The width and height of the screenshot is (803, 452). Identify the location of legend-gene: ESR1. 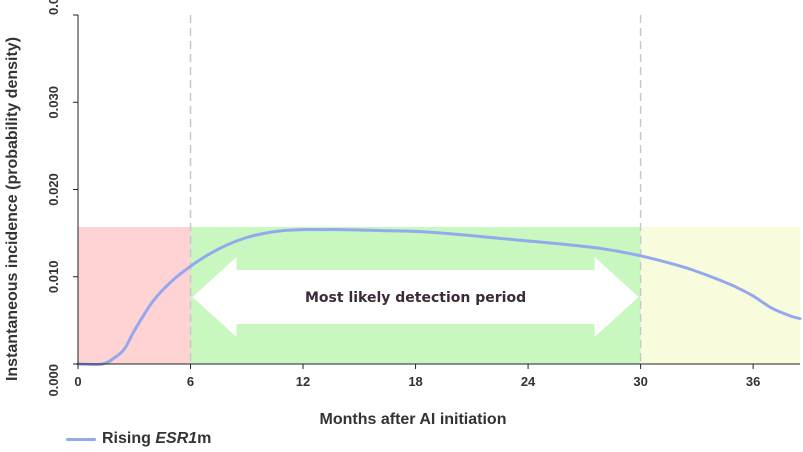
(176, 438).